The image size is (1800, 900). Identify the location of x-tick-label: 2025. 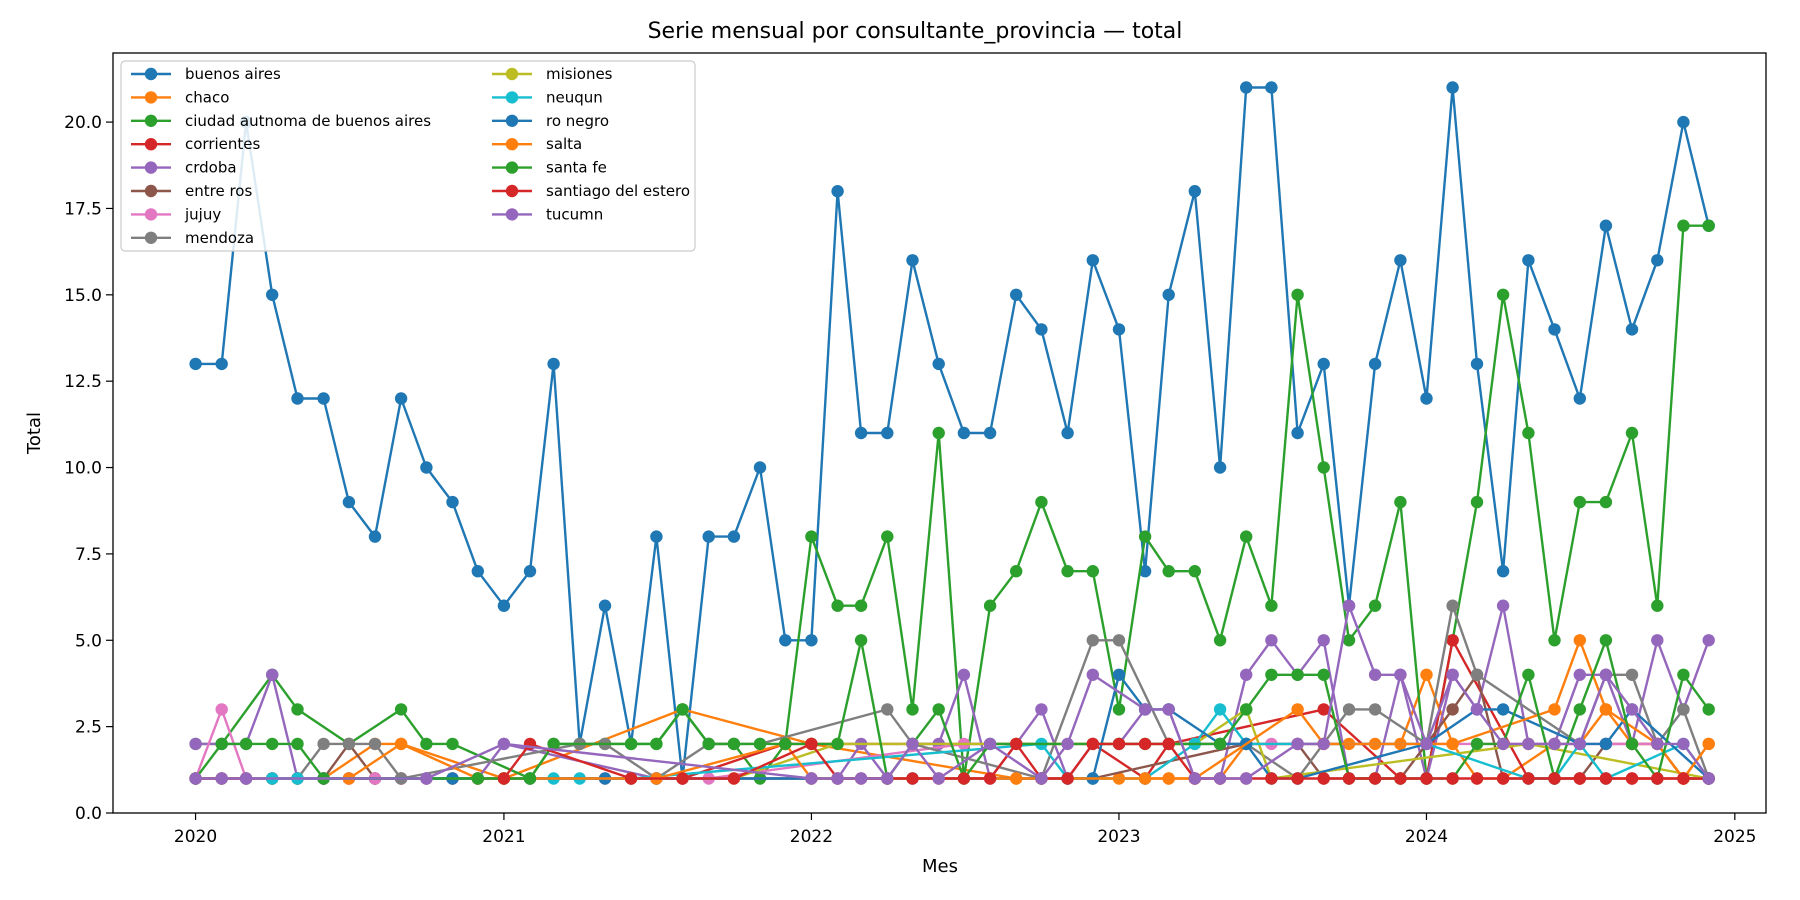
(1734, 837).